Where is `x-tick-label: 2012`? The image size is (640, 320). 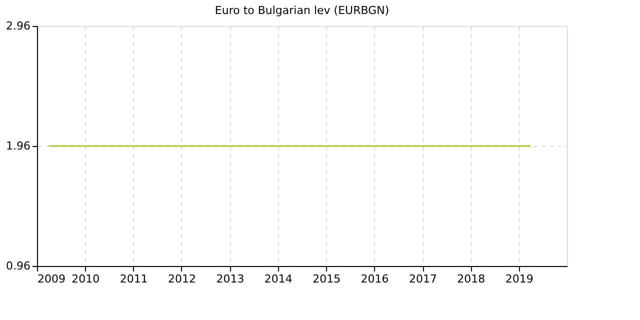
x-tick-label: 2012 is located at coordinates (182, 279).